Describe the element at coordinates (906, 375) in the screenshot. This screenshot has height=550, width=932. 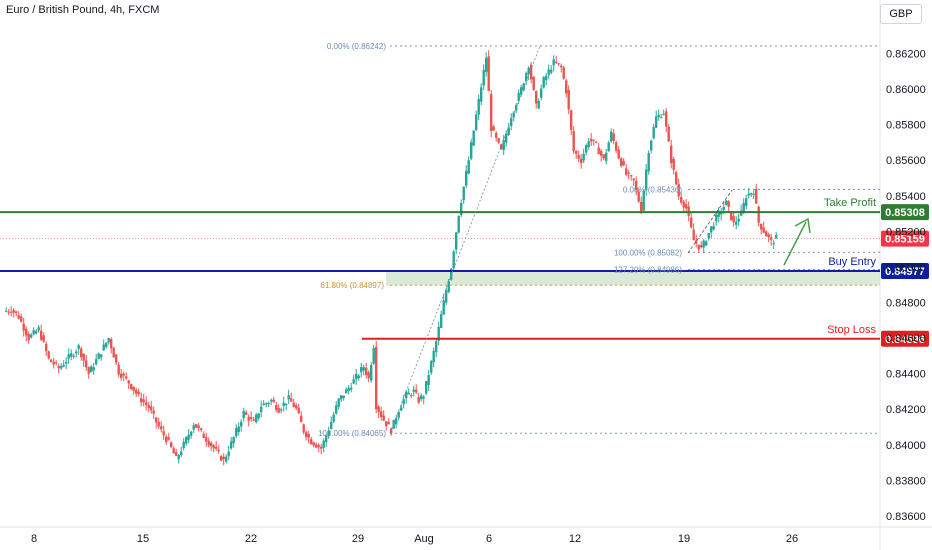
I see `y-tick-label: 0.84400` at that location.